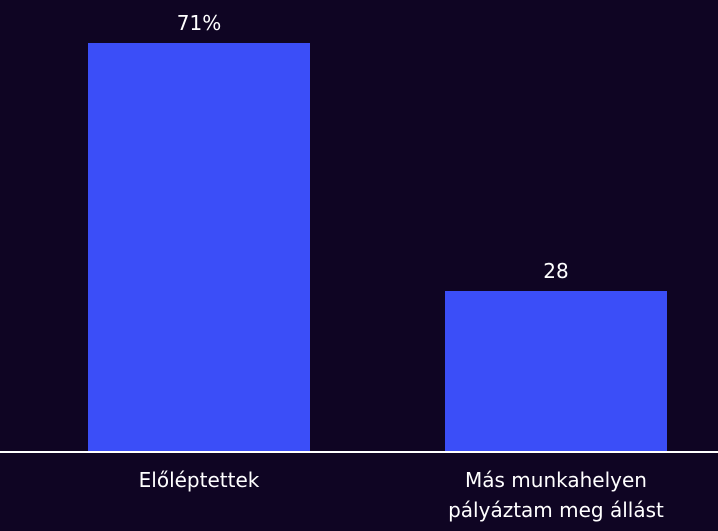 The image size is (718, 531). What do you see at coordinates (556, 270) in the screenshot?
I see `data-label: 28` at bounding box center [556, 270].